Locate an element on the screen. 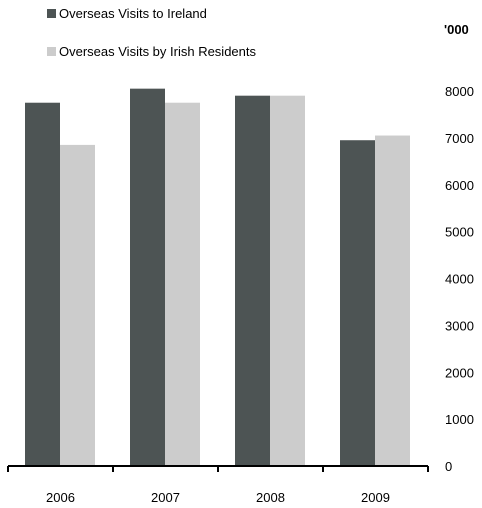  x-tick-label: 2006 is located at coordinates (60, 497).